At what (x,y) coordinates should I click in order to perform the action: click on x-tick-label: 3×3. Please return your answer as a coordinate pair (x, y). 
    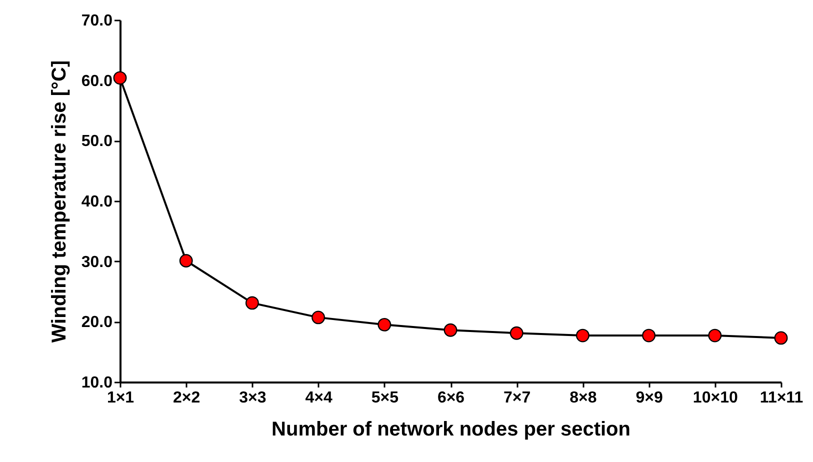
    Looking at the image, I should click on (252, 398).